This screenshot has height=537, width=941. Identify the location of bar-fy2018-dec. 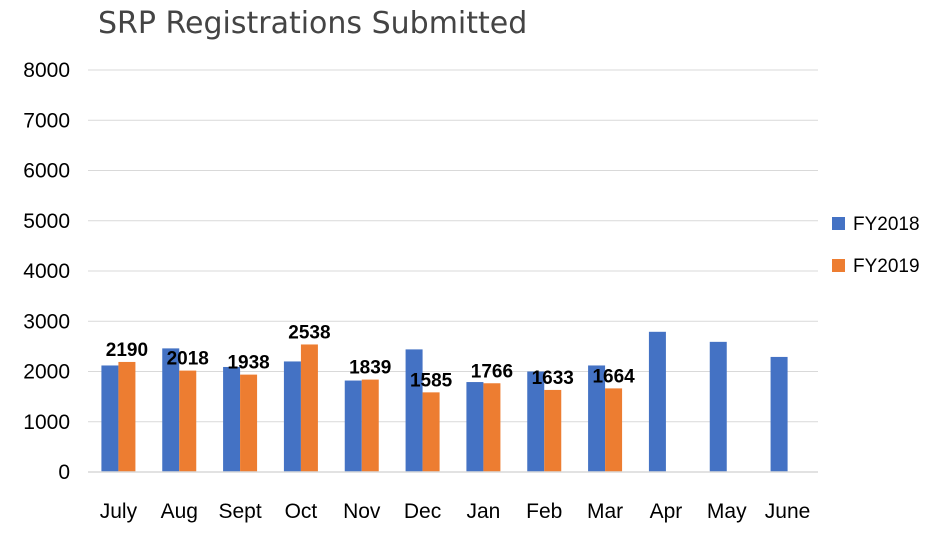
(414, 410).